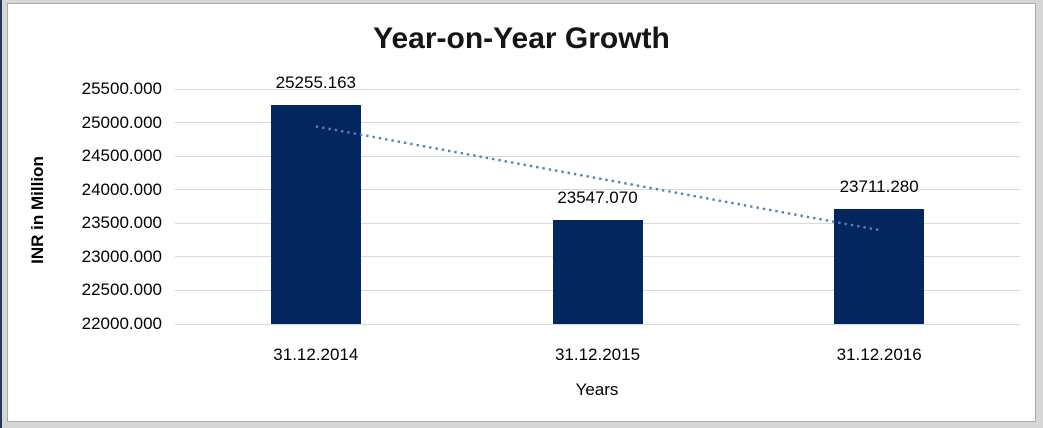 The image size is (1043, 428). I want to click on screenshot-left-border, so click(1, 214).